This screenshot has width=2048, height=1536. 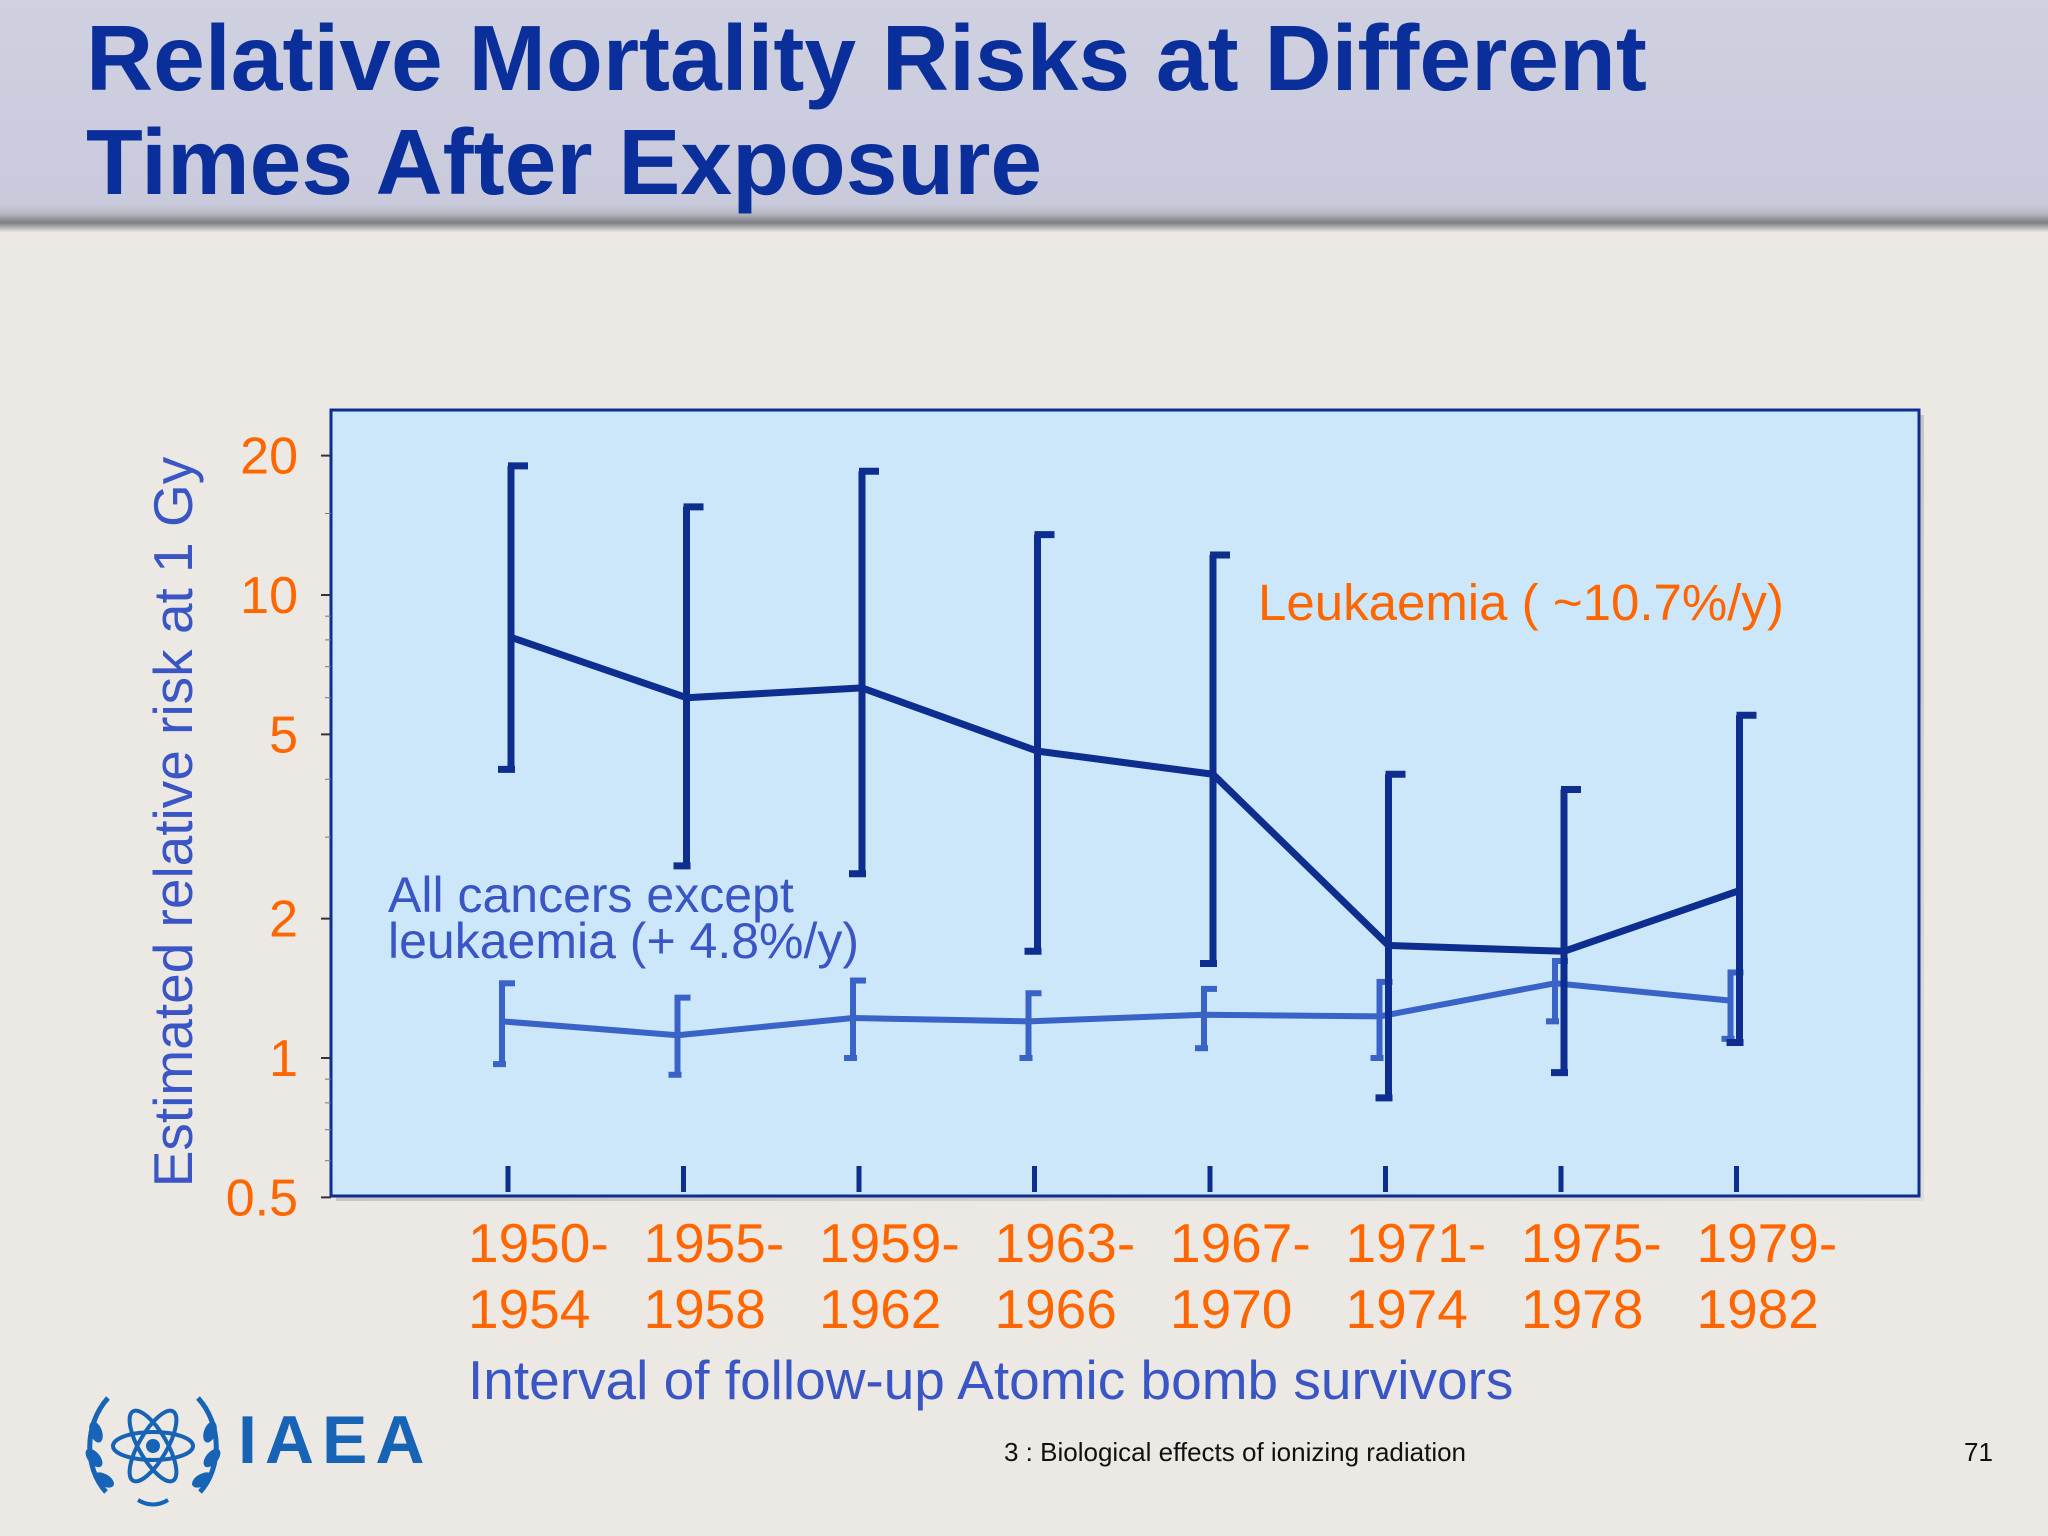 What do you see at coordinates (714, 1243) in the screenshot?
I see `x-tick-label-line: 1955-` at bounding box center [714, 1243].